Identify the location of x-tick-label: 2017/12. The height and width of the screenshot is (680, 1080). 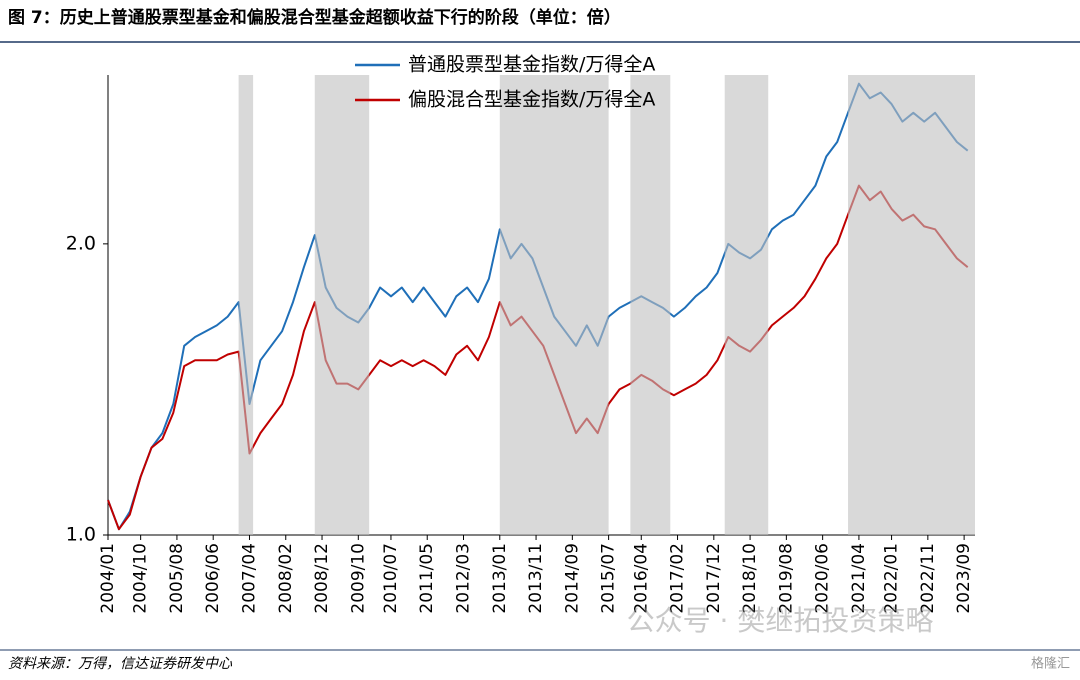
(714, 578).